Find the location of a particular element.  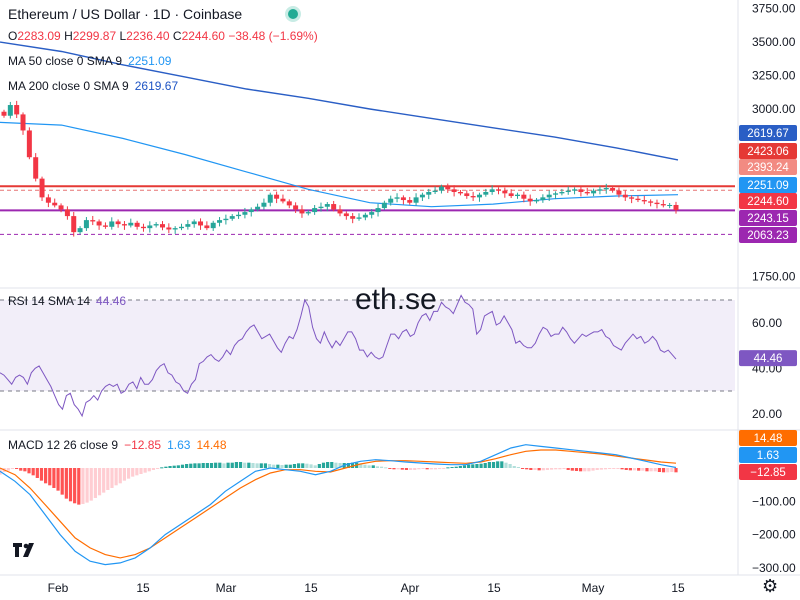

low-value: 2236.40 is located at coordinates (148, 36).